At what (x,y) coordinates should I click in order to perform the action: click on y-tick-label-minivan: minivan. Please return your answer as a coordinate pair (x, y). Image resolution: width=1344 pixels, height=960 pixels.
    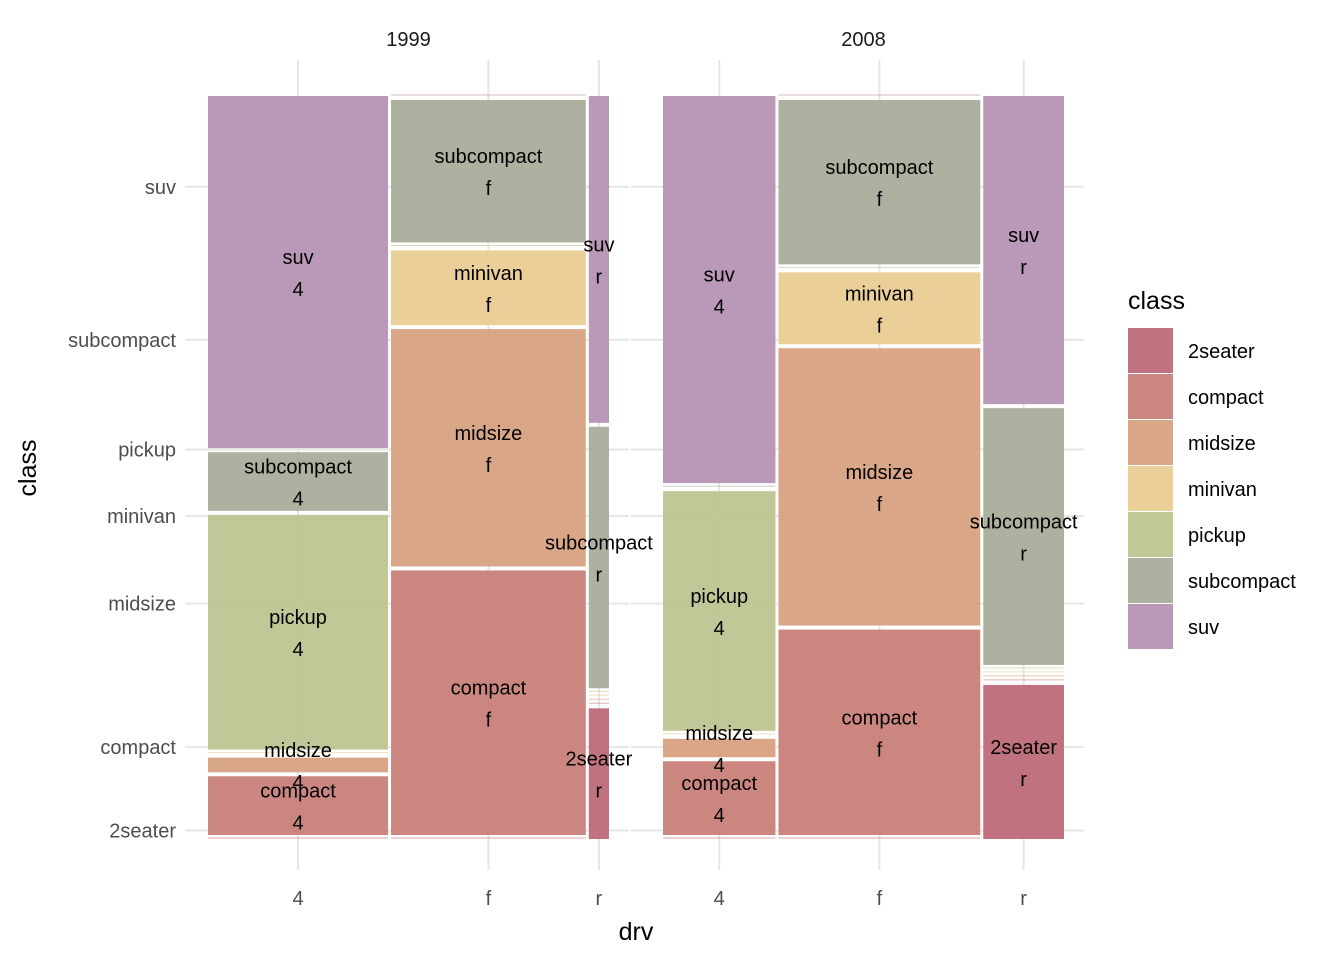
    Looking at the image, I should click on (141, 517).